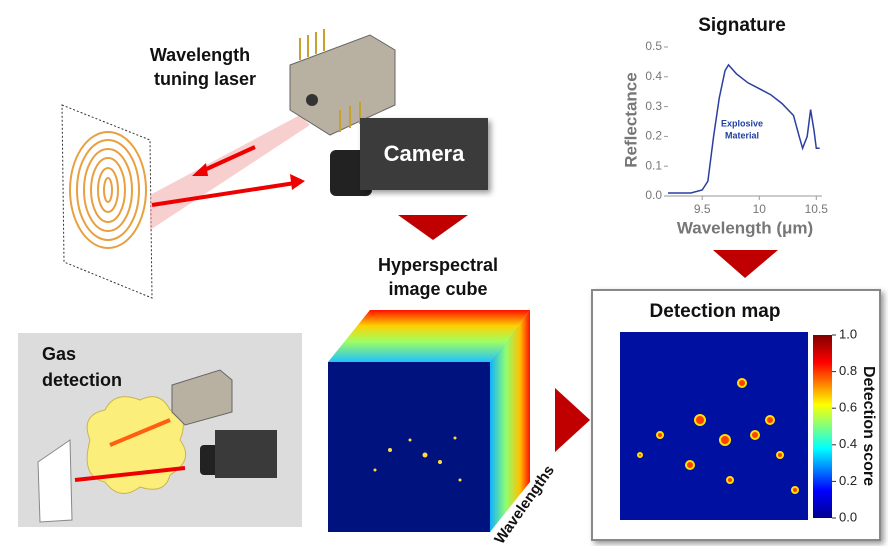 The height and width of the screenshot is (551, 888). What do you see at coordinates (653, 76) in the screenshot?
I see `y-tick-label: 0.4` at bounding box center [653, 76].